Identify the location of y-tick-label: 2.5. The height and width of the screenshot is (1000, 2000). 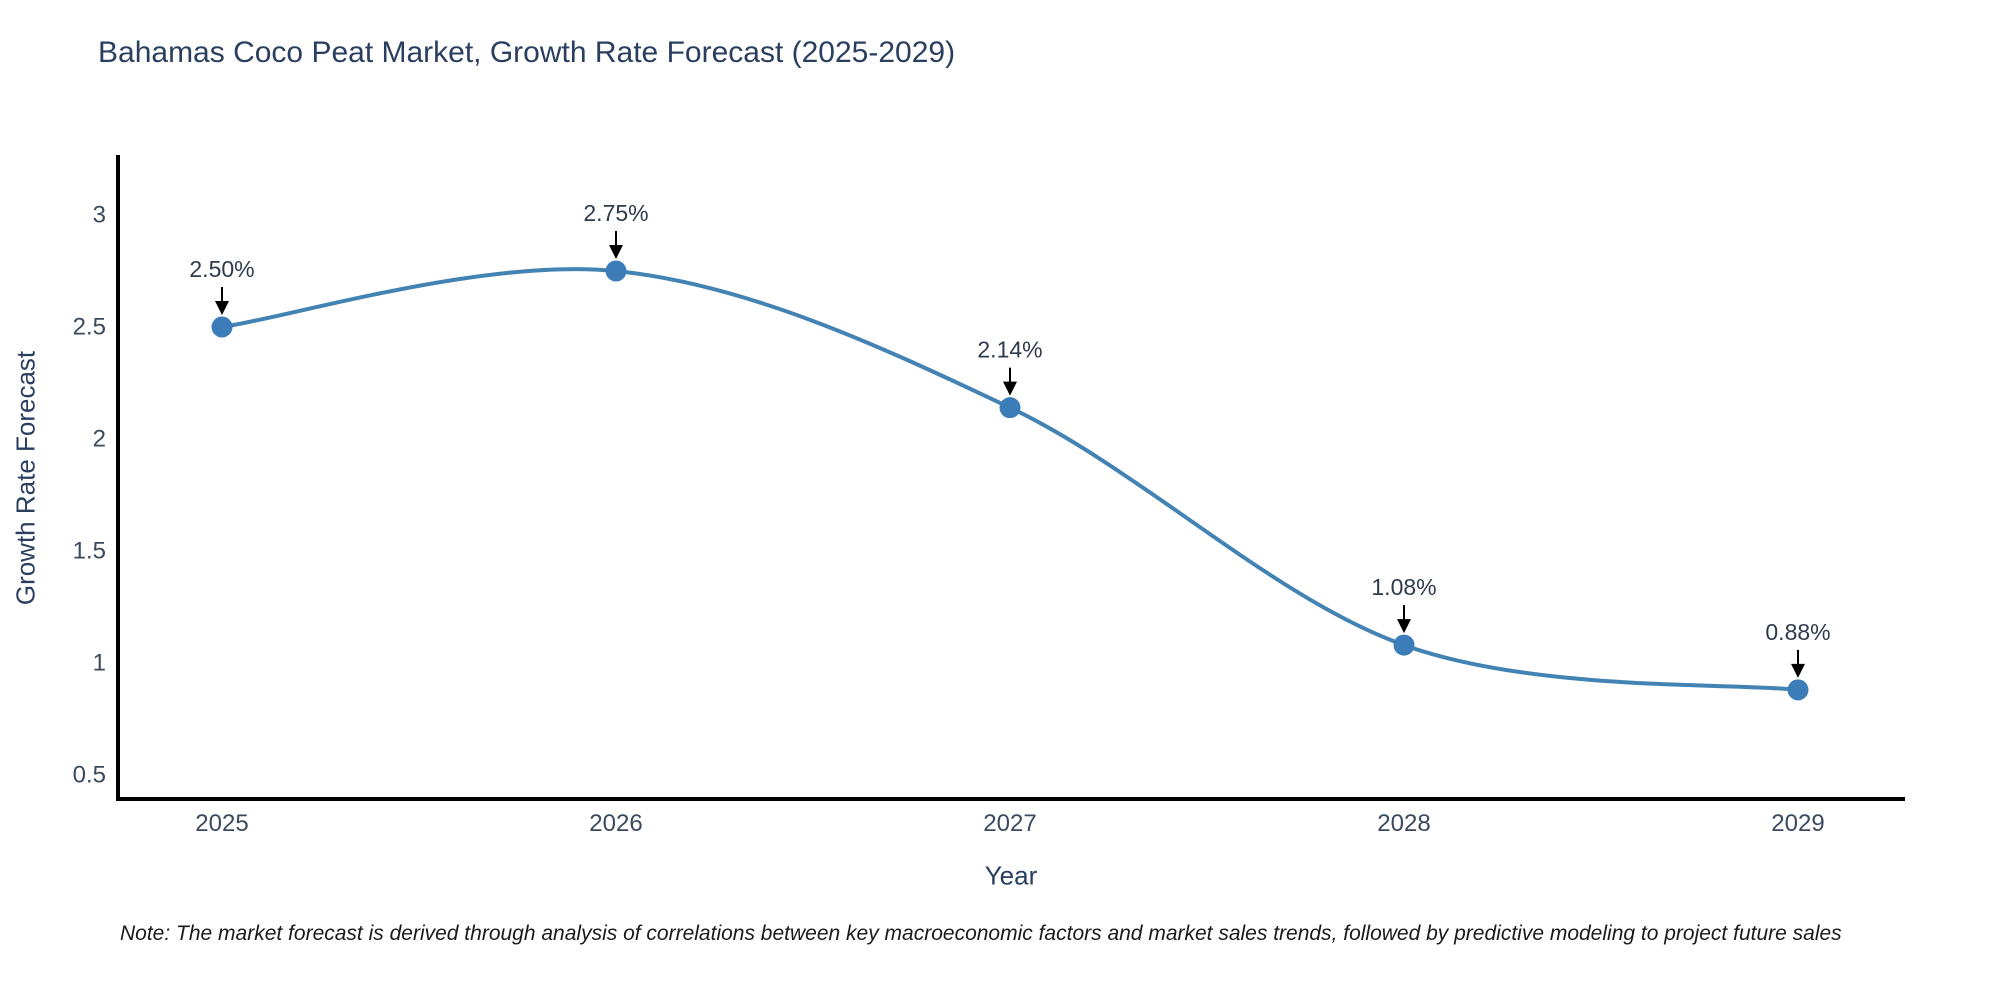
(89, 327).